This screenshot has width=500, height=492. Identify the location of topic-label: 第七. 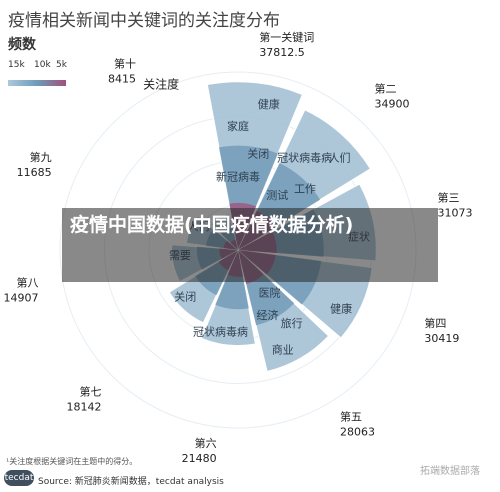
(90, 392).